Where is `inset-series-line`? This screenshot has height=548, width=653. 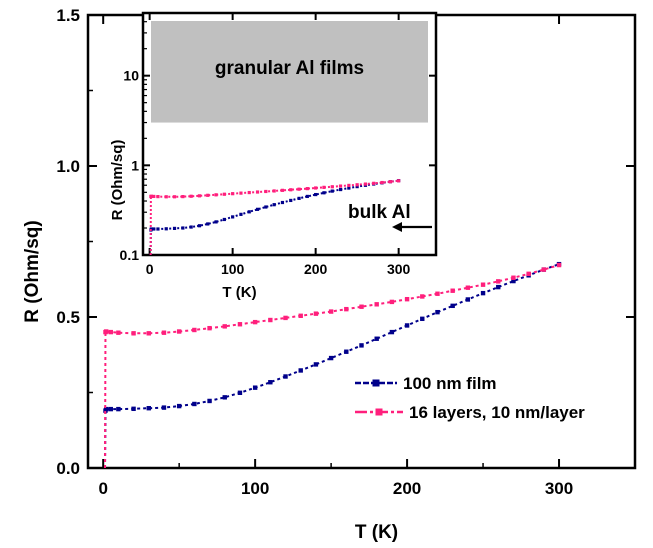
inset-series-line is located at coordinates (274, 217).